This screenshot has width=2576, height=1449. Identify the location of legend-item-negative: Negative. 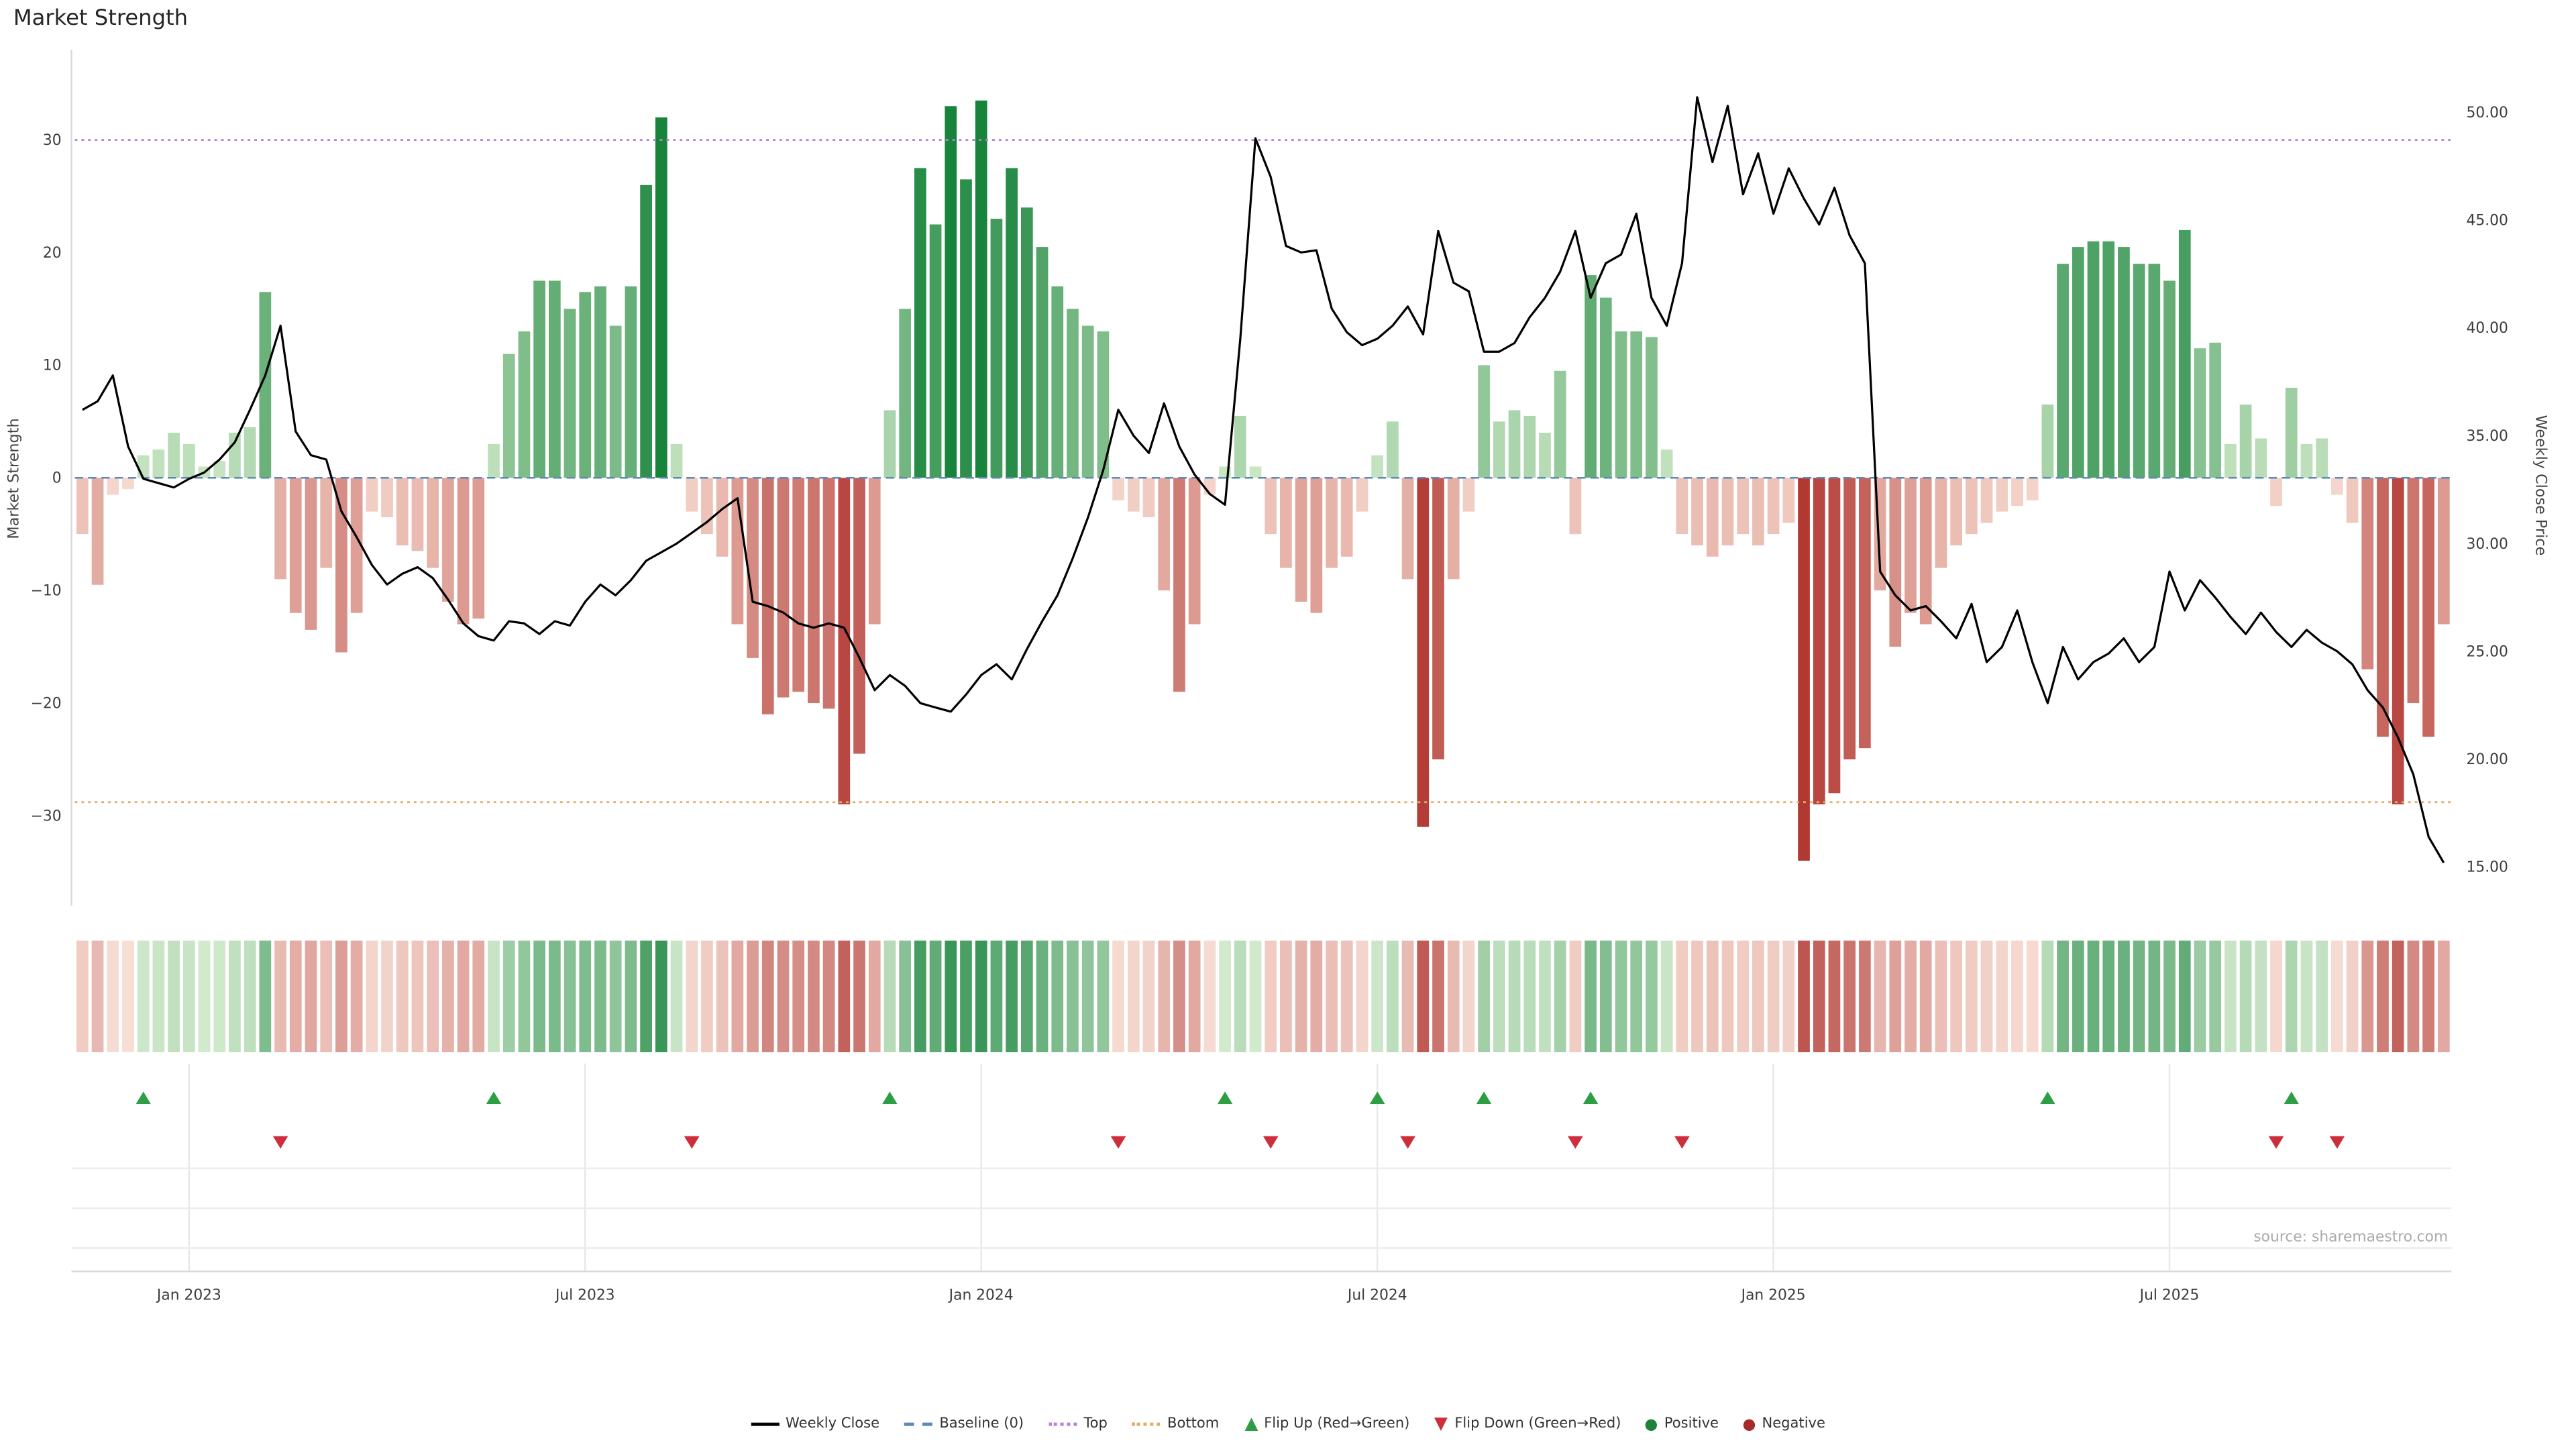
(1784, 1424).